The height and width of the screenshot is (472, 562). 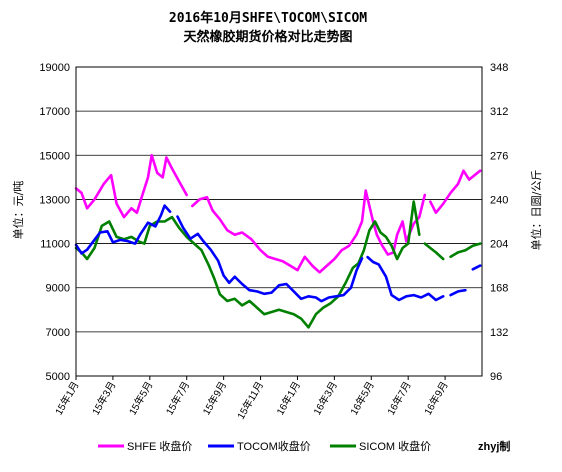 What do you see at coordinates (18, 210) in the screenshot?
I see `y-axis-left-label: 单位：元/吨` at bounding box center [18, 210].